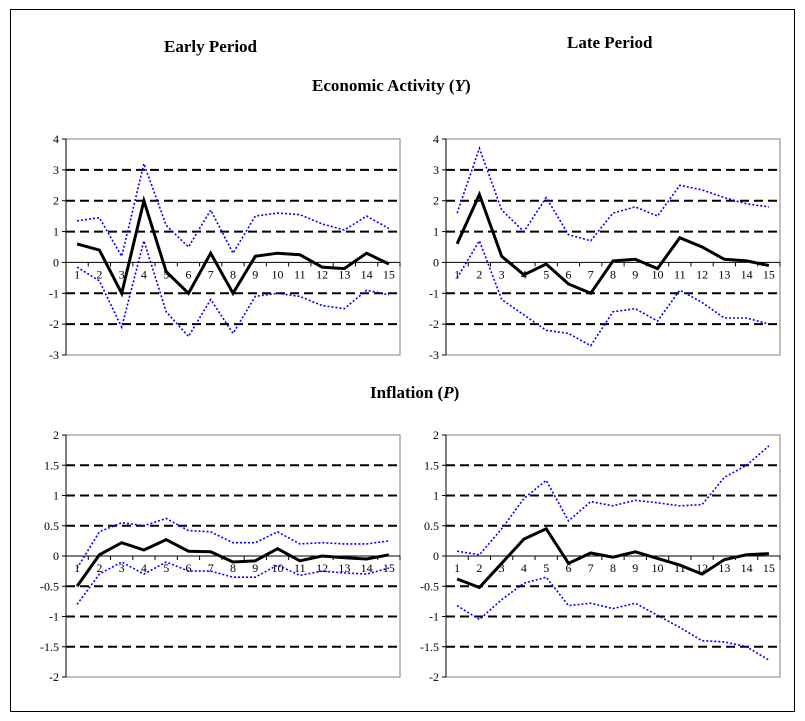  What do you see at coordinates (431, 465) in the screenshot?
I see `y-tick-label: 1.5` at bounding box center [431, 465].